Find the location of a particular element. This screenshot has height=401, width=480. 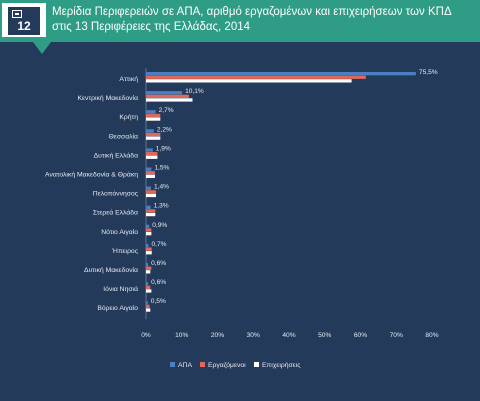

x-tick-label: 50% is located at coordinates (324, 335).